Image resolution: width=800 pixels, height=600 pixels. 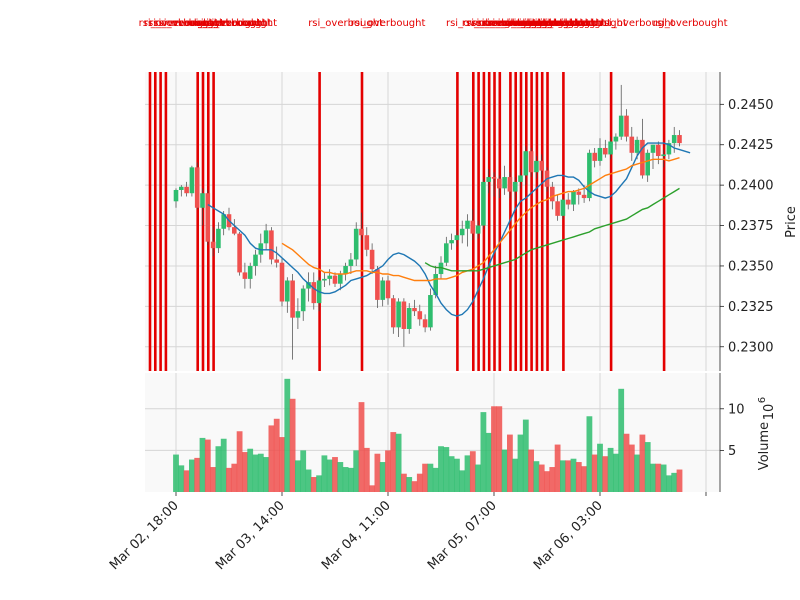 What do you see at coordinates (736, 409) in the screenshot?
I see `volume-tick-label: 10` at bounding box center [736, 409].